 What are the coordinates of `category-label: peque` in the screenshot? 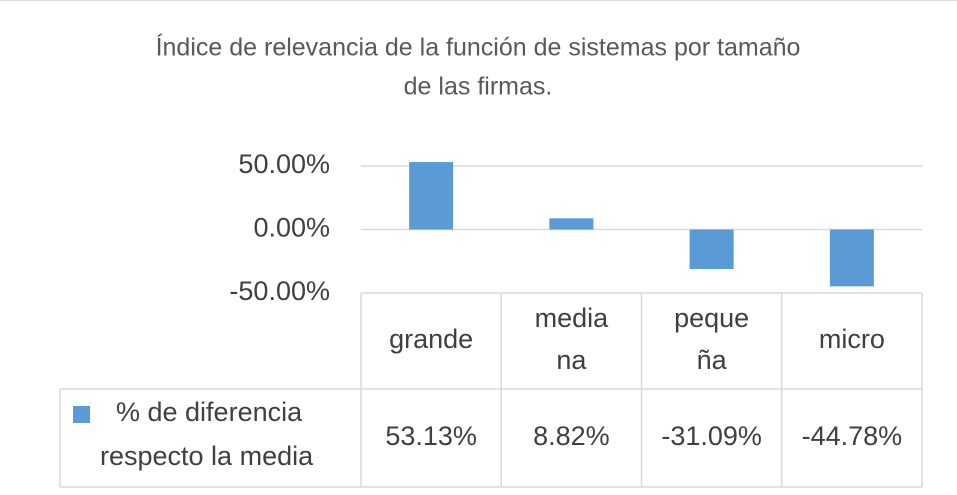 It's located at (711, 318).